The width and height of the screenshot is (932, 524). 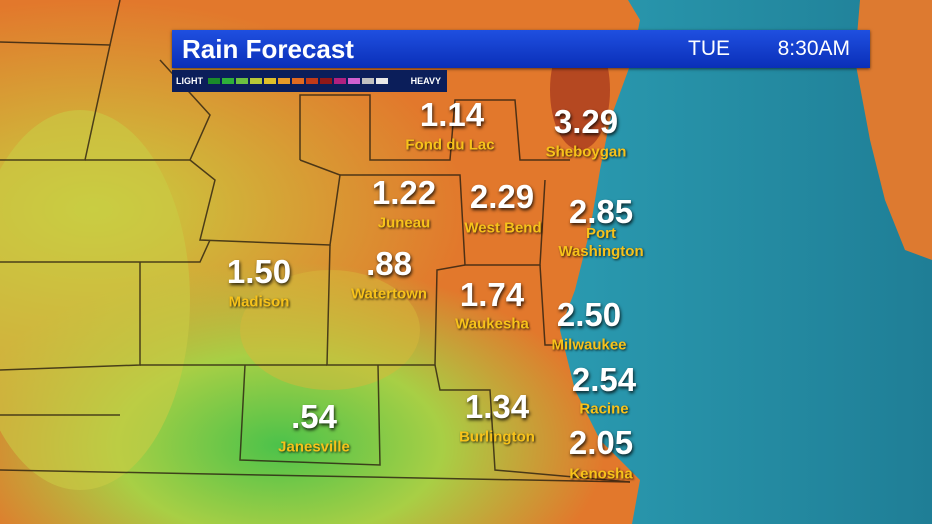 What do you see at coordinates (314, 447) in the screenshot?
I see `city-name: Janesville` at bounding box center [314, 447].